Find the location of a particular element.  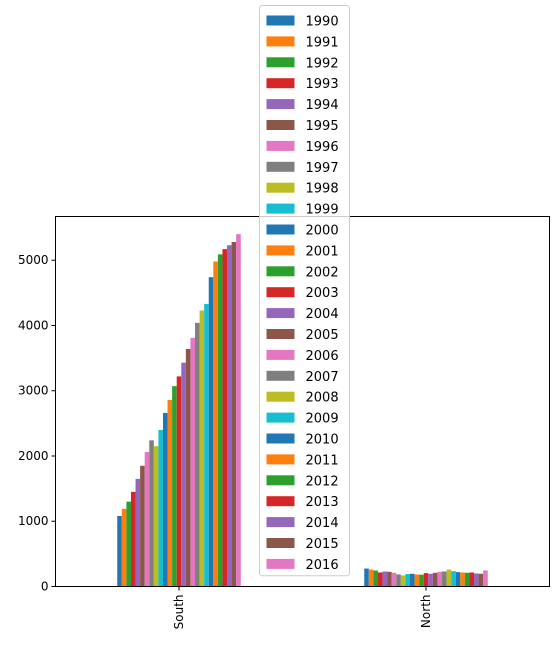

bar-south-2002 is located at coordinates (174, 486).